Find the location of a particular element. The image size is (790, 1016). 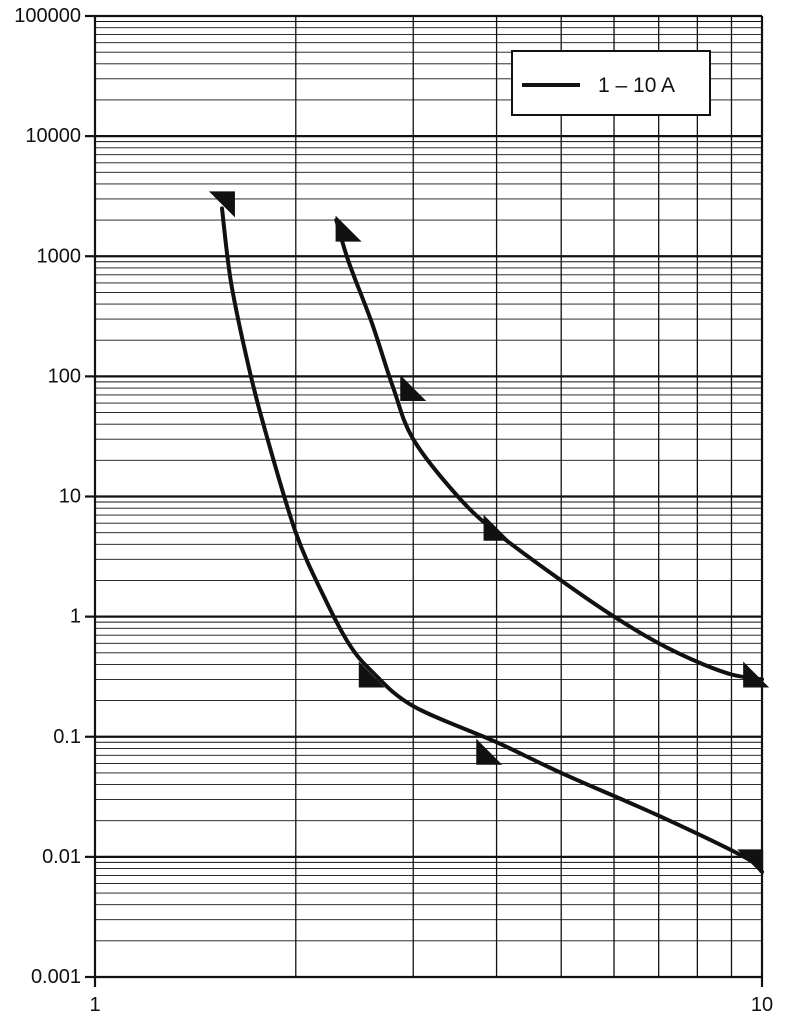

y-tick-labels: 100000 10000 1000 100 10 1 0.1 0.01 0.001 is located at coordinates (47, 496).